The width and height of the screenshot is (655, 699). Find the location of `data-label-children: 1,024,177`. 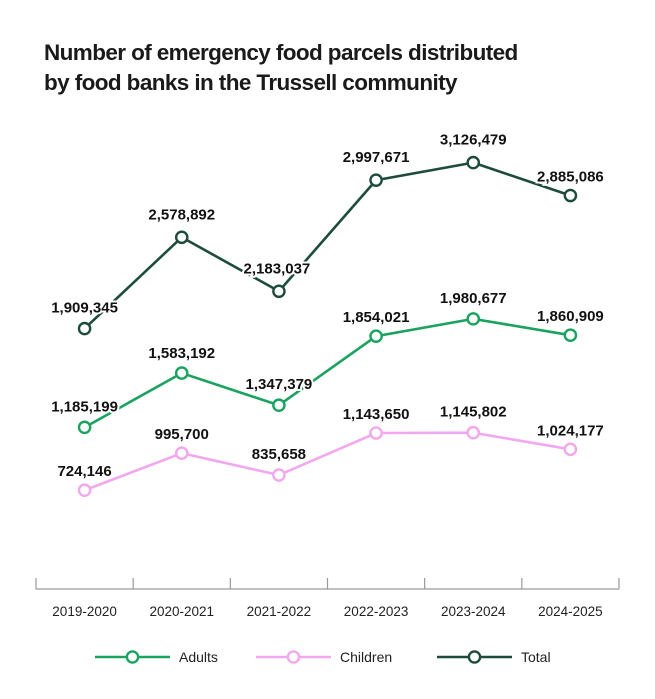

data-label-children: 1,024,177 is located at coordinates (570, 430).